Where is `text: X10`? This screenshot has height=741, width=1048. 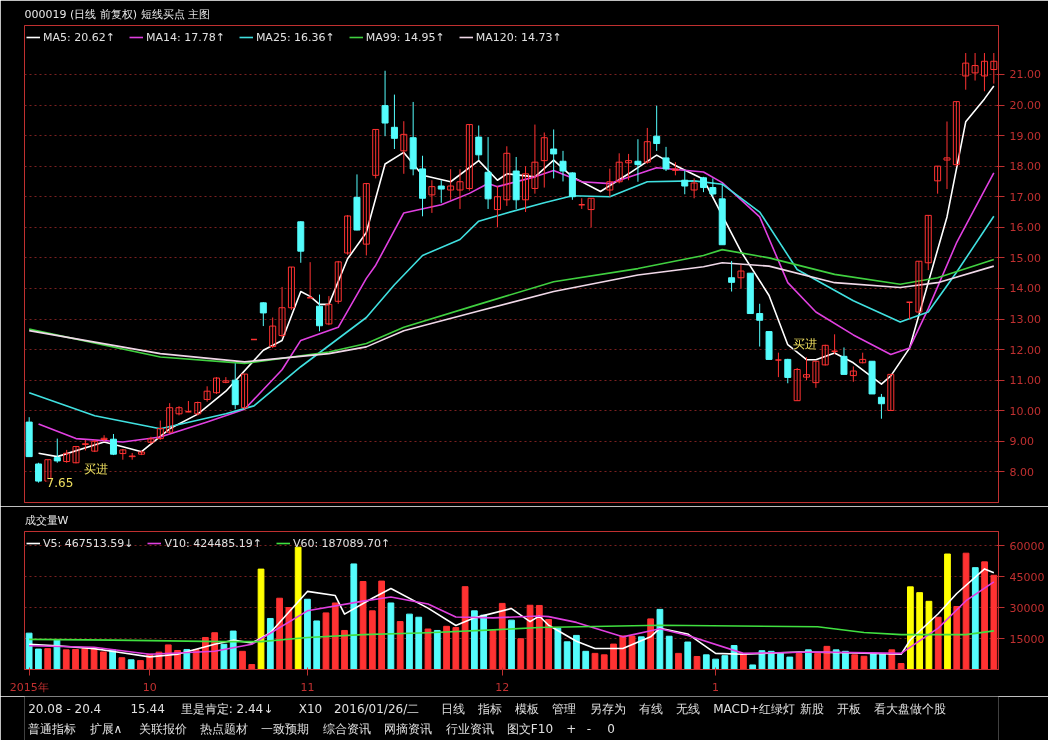 text: X10 is located at coordinates (310, 708).